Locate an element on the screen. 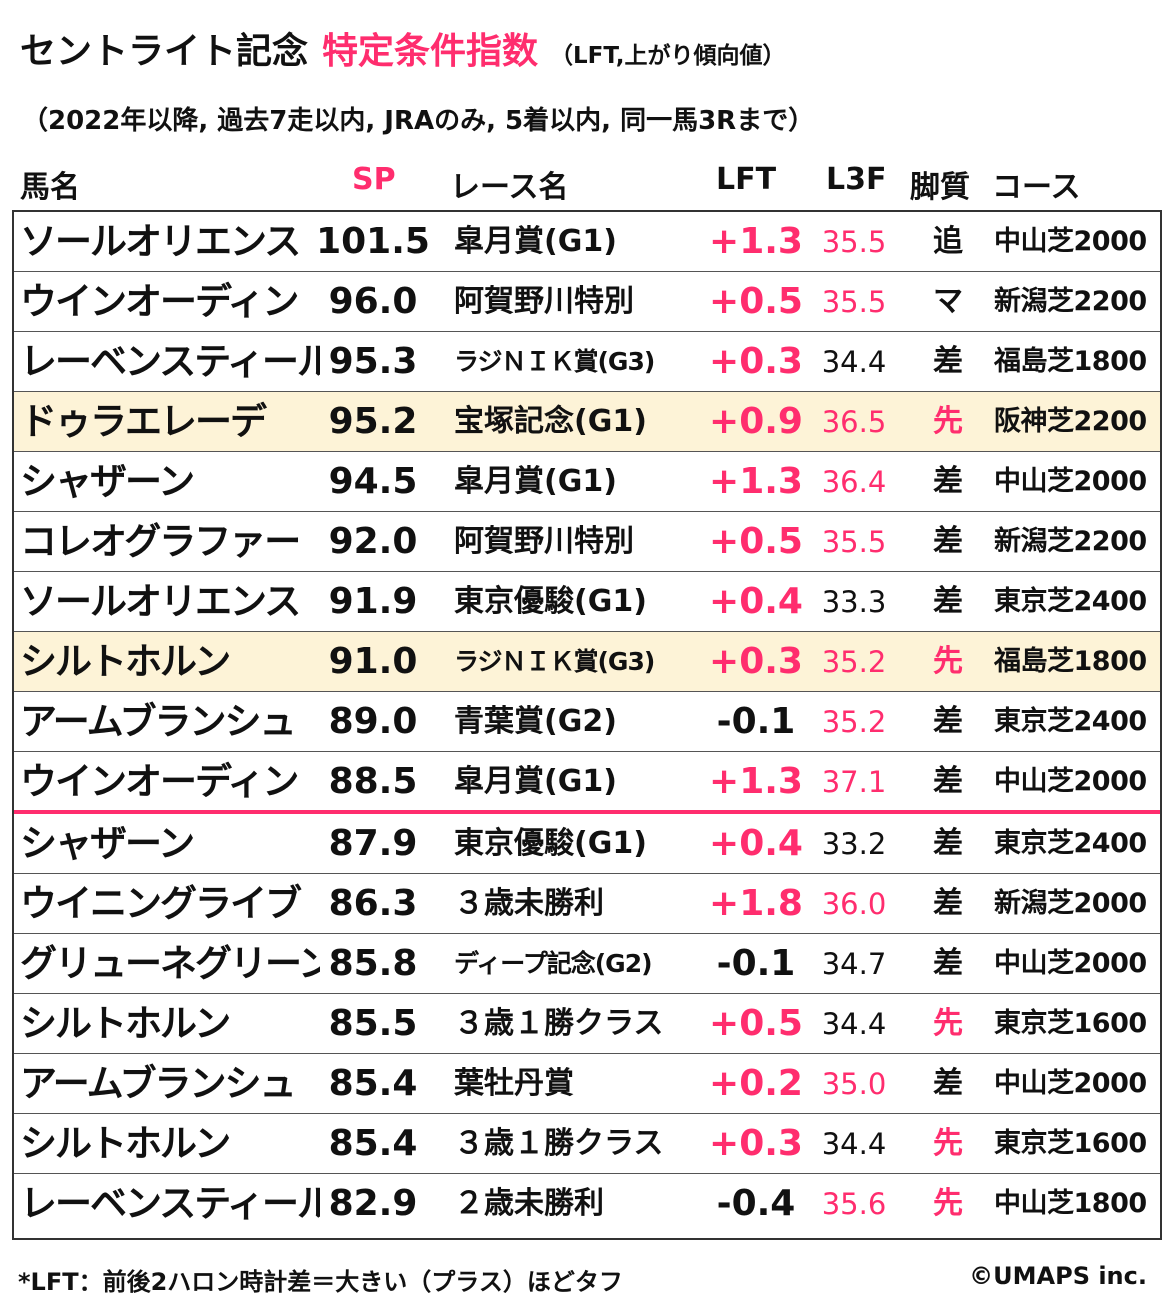 Image resolution: width=1173 pixels, height=1311 pixels. table-row: アームブランシュ 89.0 青葉賞(G2) -0.1 35.2 差東京芝2400 is located at coordinates (587, 722).